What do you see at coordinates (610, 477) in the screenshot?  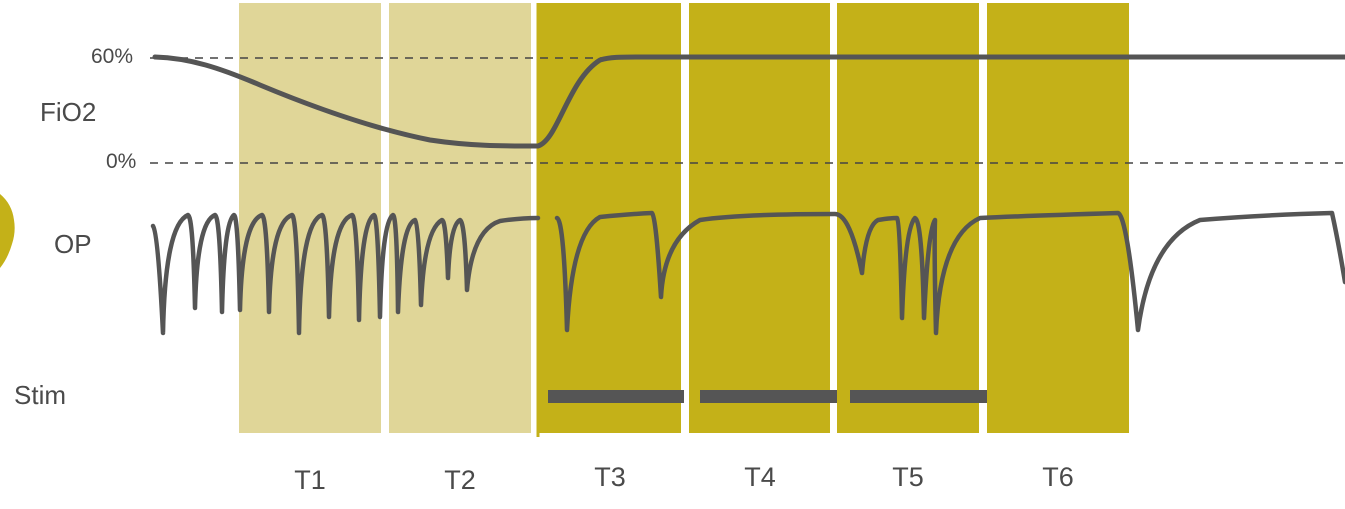 I see `trial-label-t3: T3` at bounding box center [610, 477].